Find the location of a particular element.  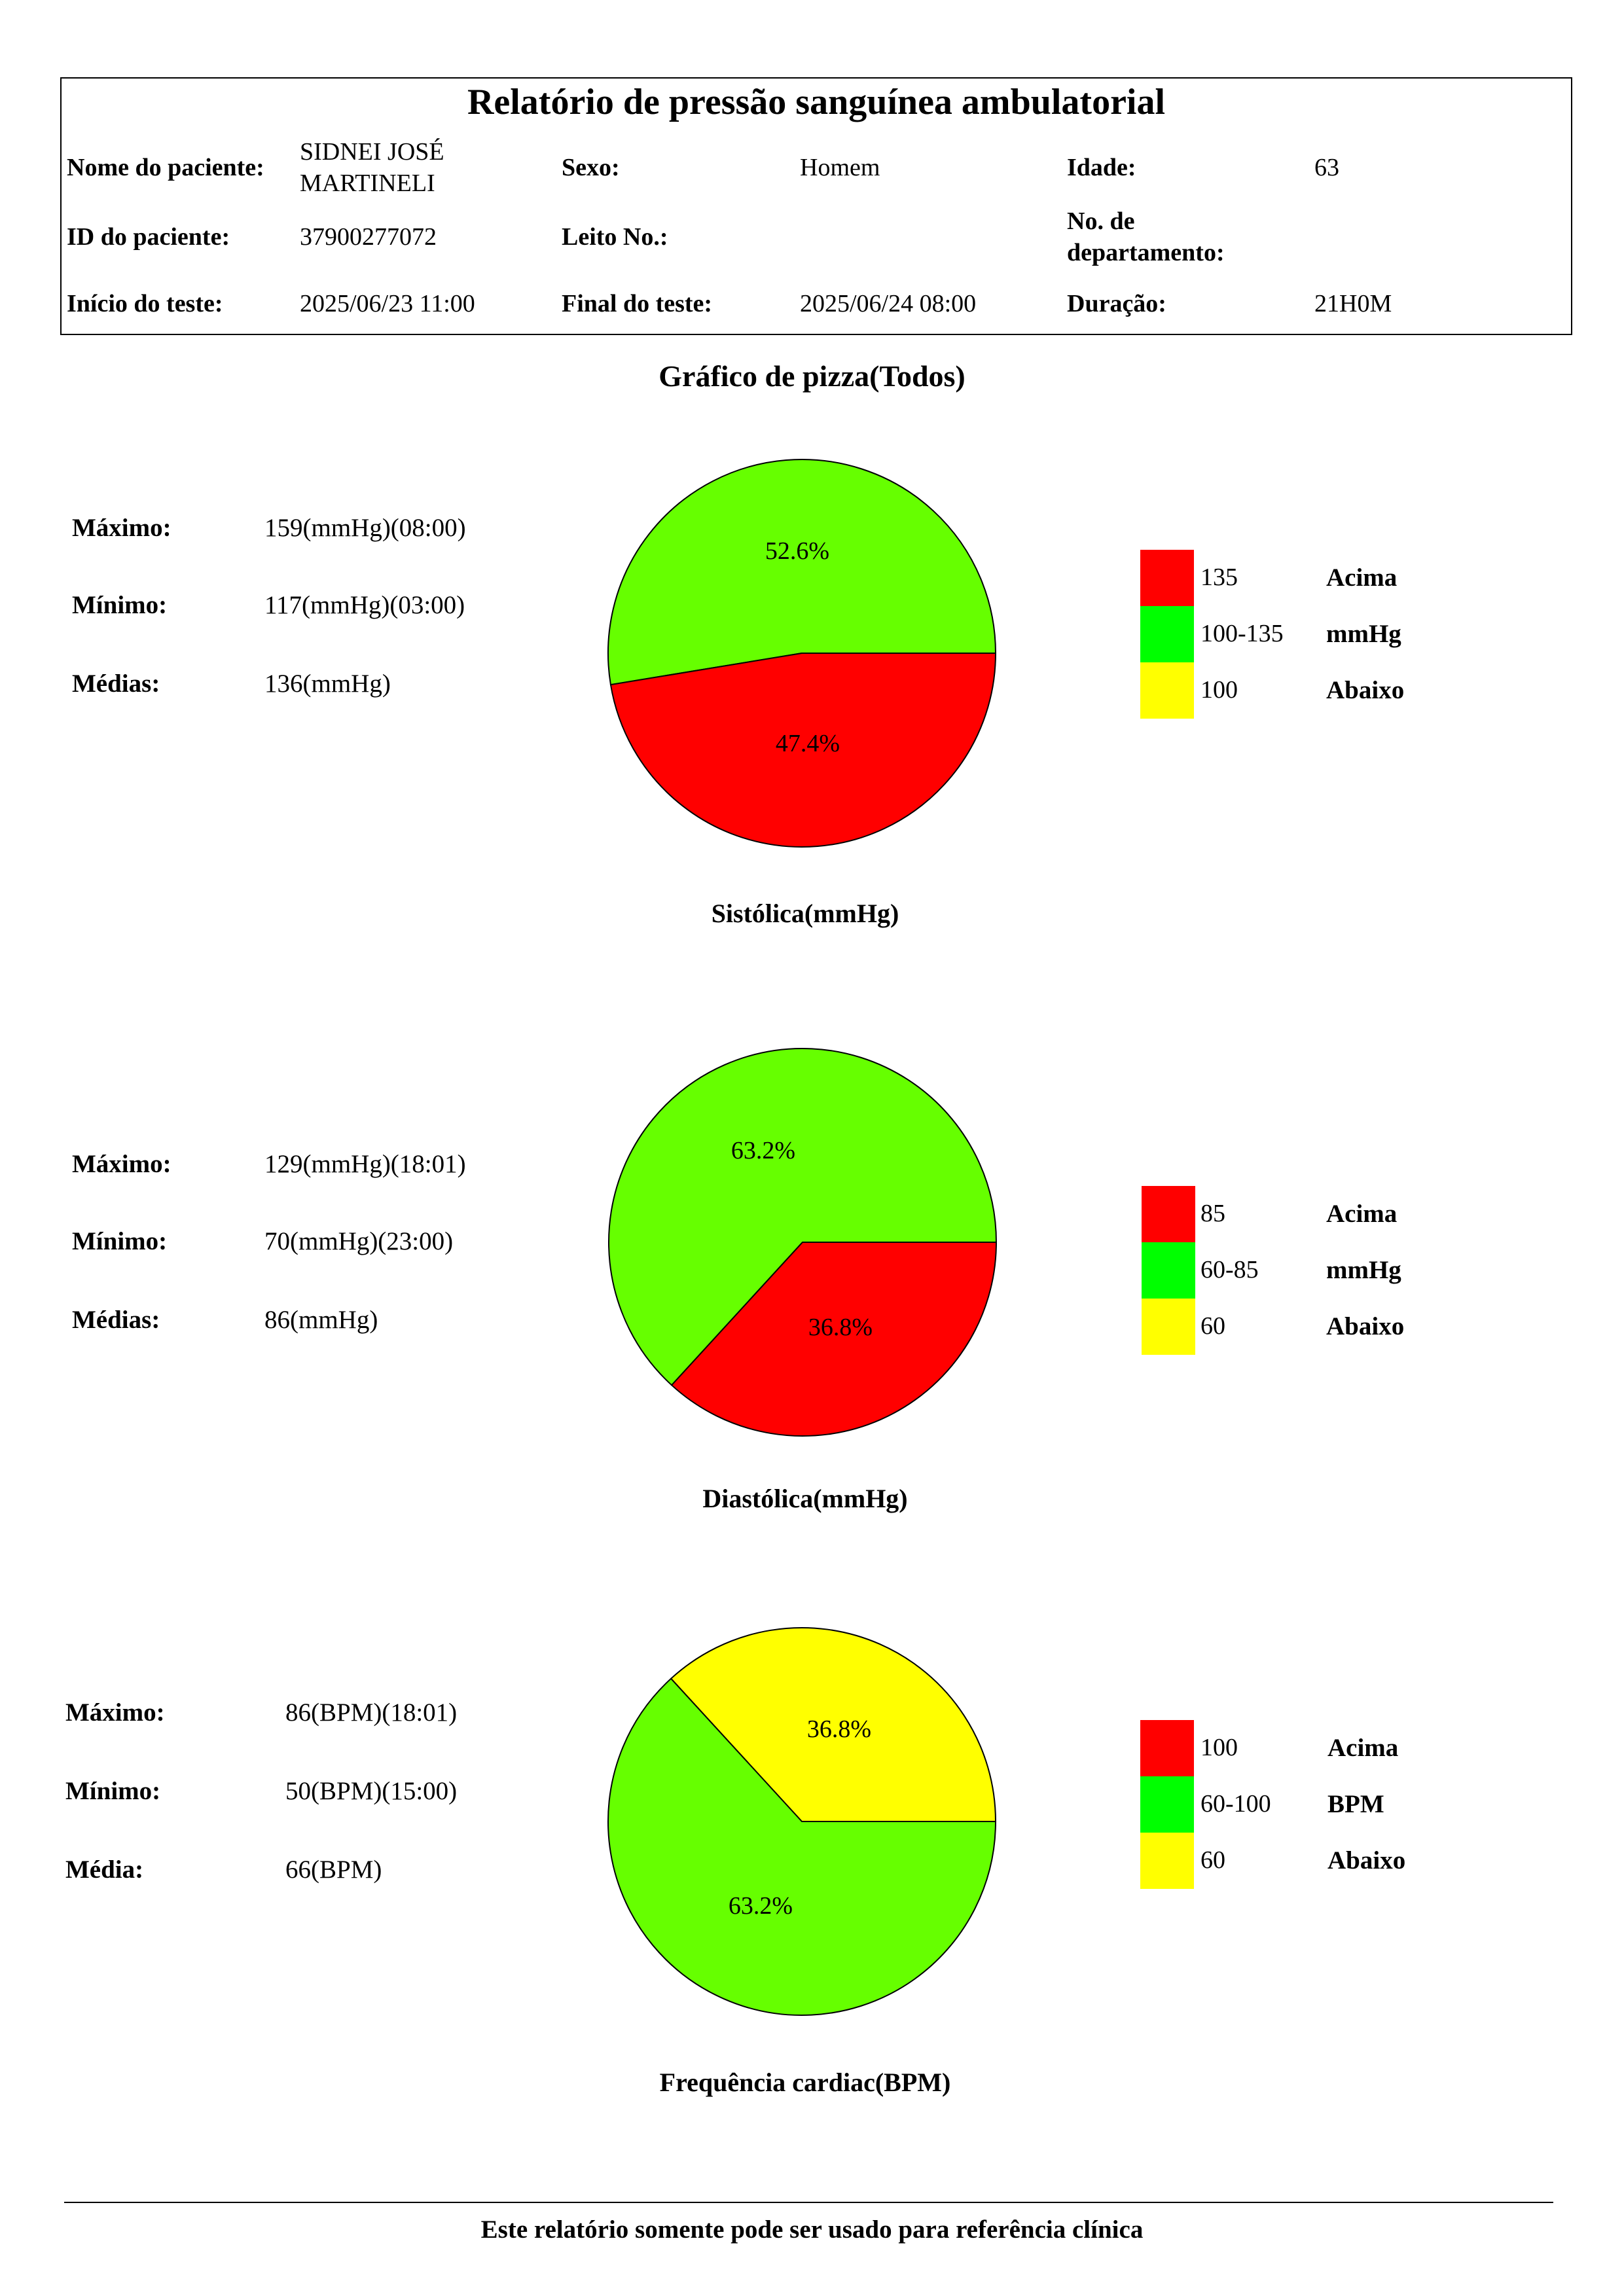

sex-value: Homem is located at coordinates (840, 167).